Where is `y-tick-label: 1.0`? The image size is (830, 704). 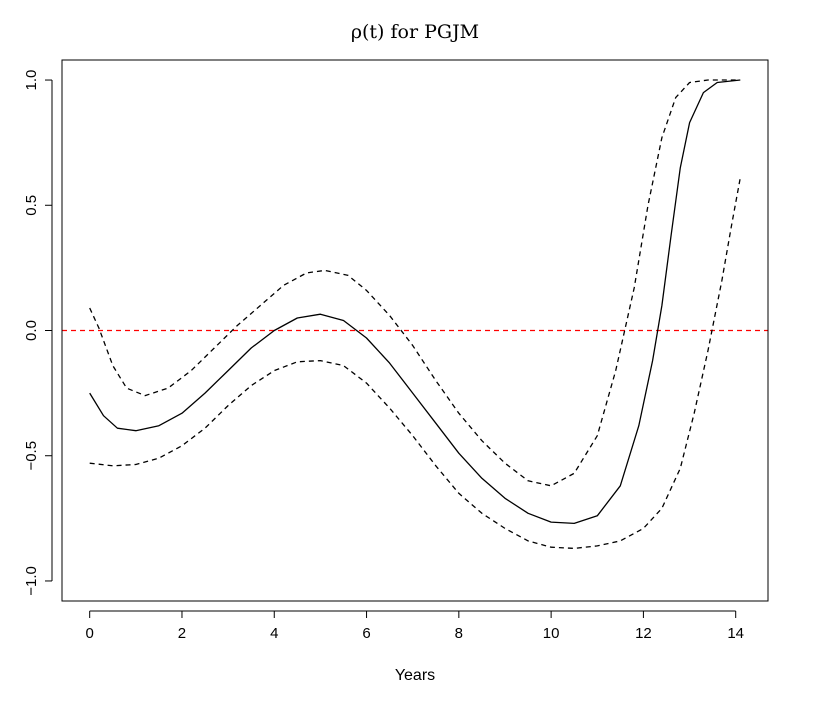
y-tick-label: 1.0 is located at coordinates (31, 80).